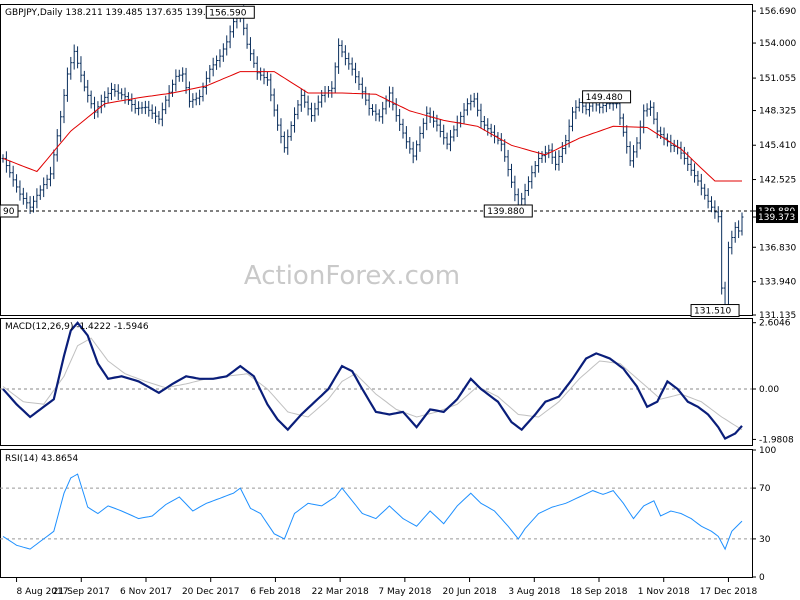 The image size is (800, 600). Describe the element at coordinates (505, 212) in the screenshot. I see `annotation-text: 139.880` at that location.